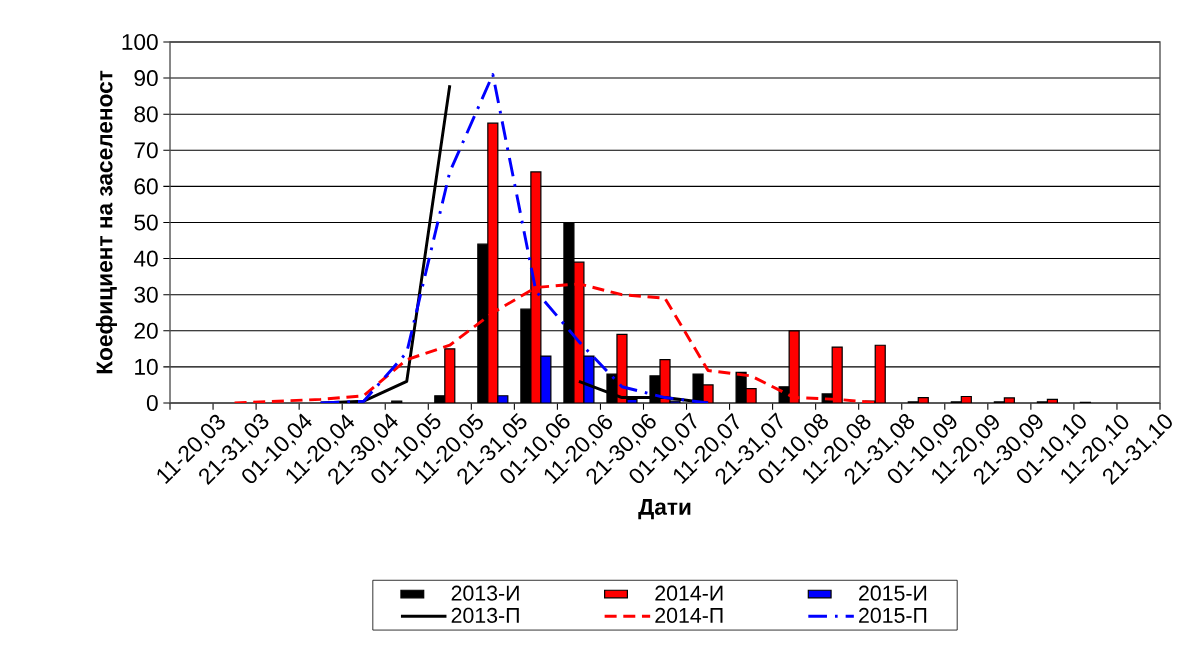  I want to click on x-axis-title: Дати, so click(664, 509).